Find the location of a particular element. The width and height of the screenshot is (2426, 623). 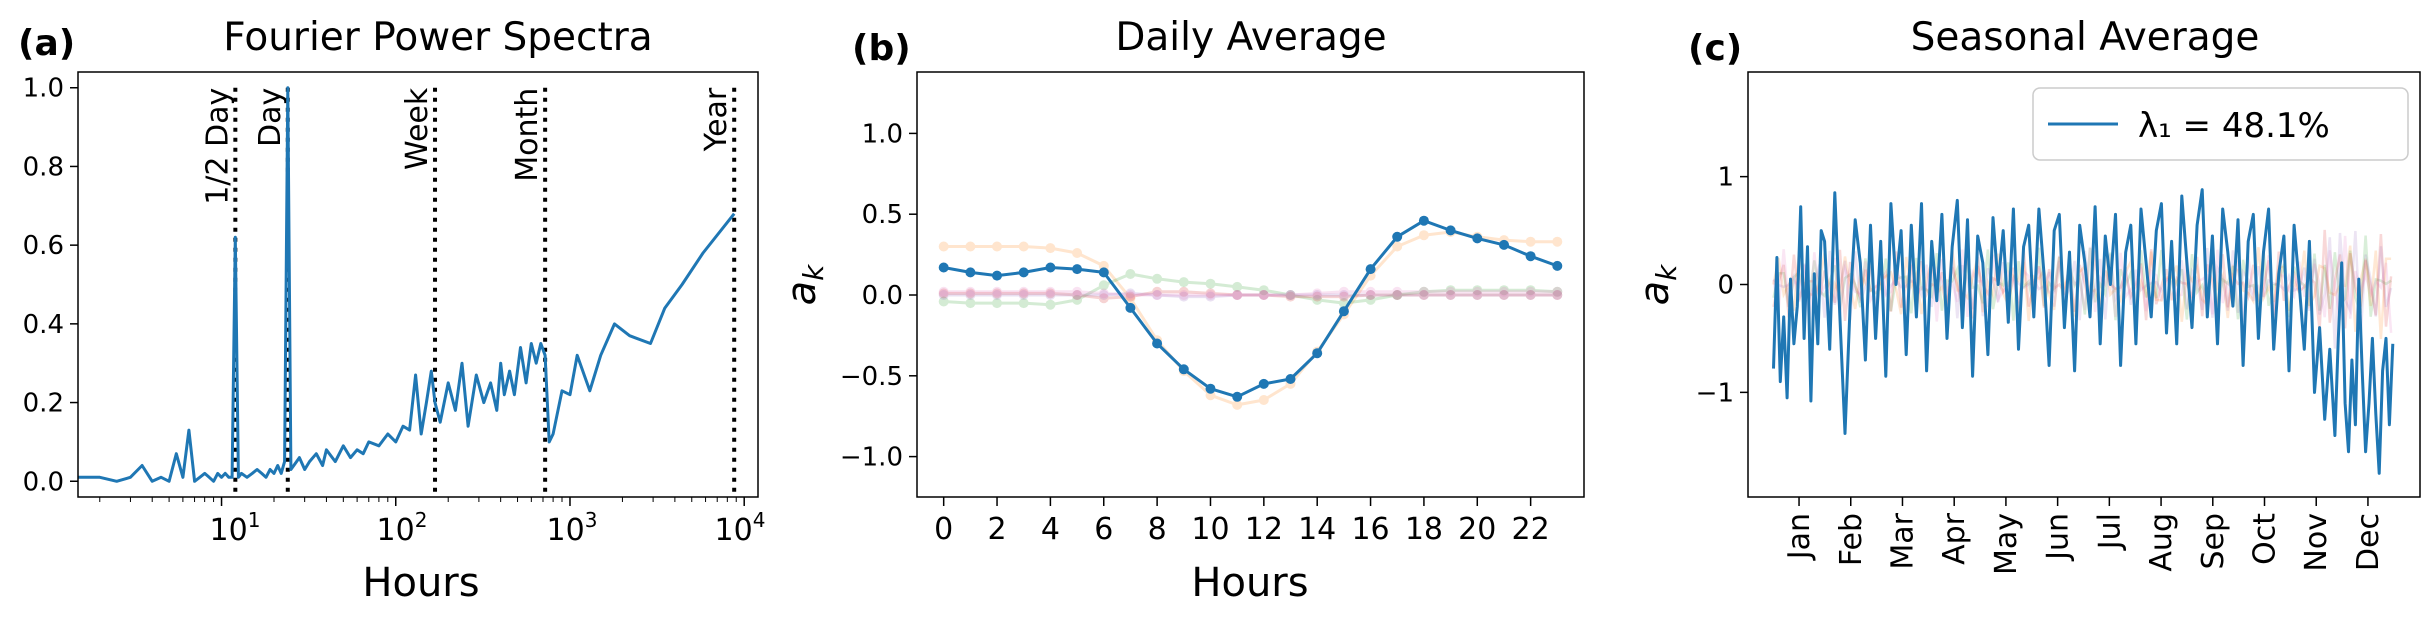

panel-a-reference-label: 1/2 Day is located at coordinates (217, 146).